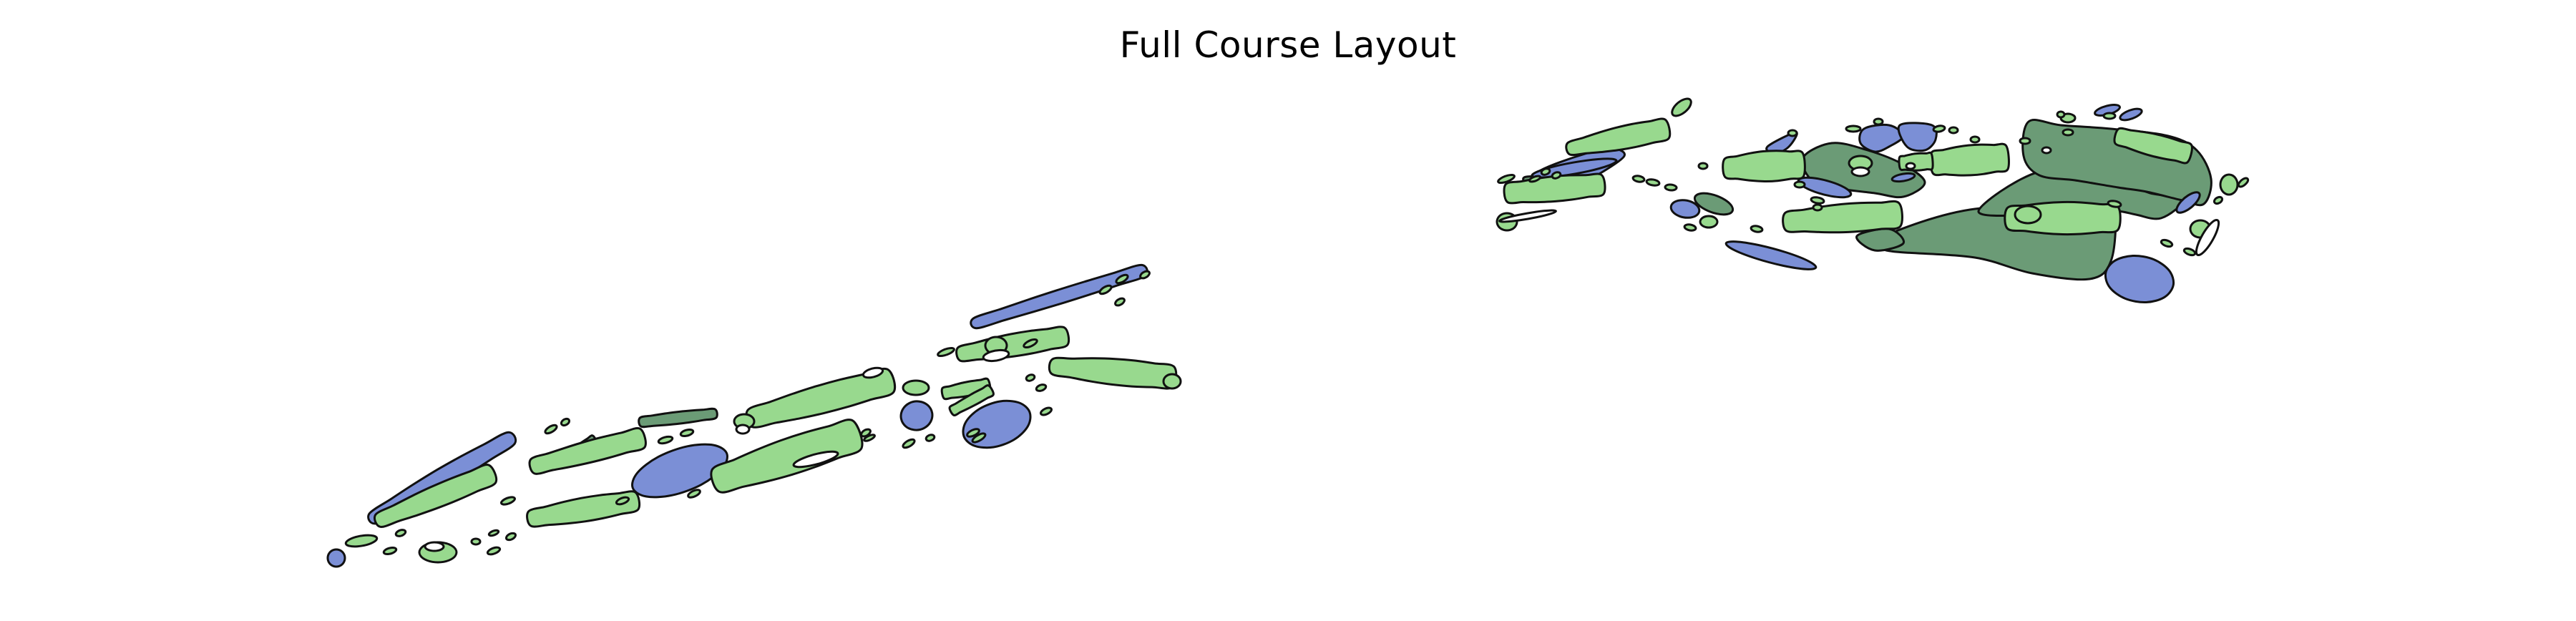 This screenshot has width=2576, height=621. Describe the element at coordinates (1714, 204) in the screenshot. I see `rough-area` at that location.